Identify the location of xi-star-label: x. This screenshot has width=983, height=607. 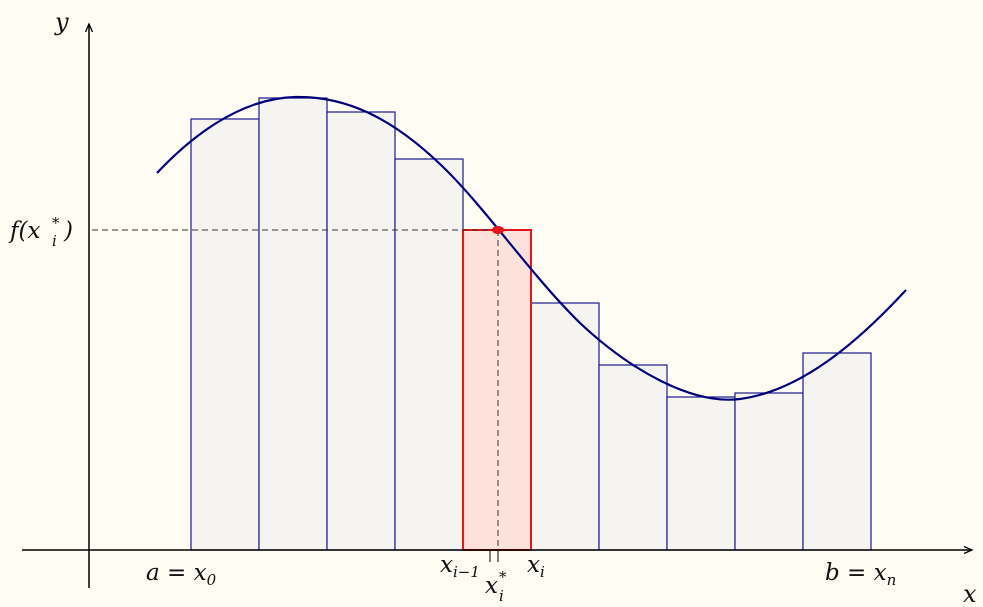
(491, 586).